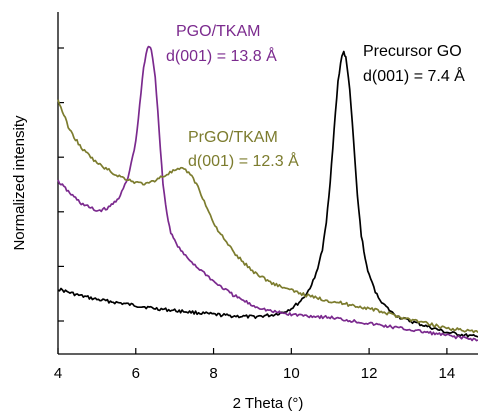 This screenshot has height=415, width=478. Describe the element at coordinates (136, 373) in the screenshot. I see `x-tick-label: 6` at that location.